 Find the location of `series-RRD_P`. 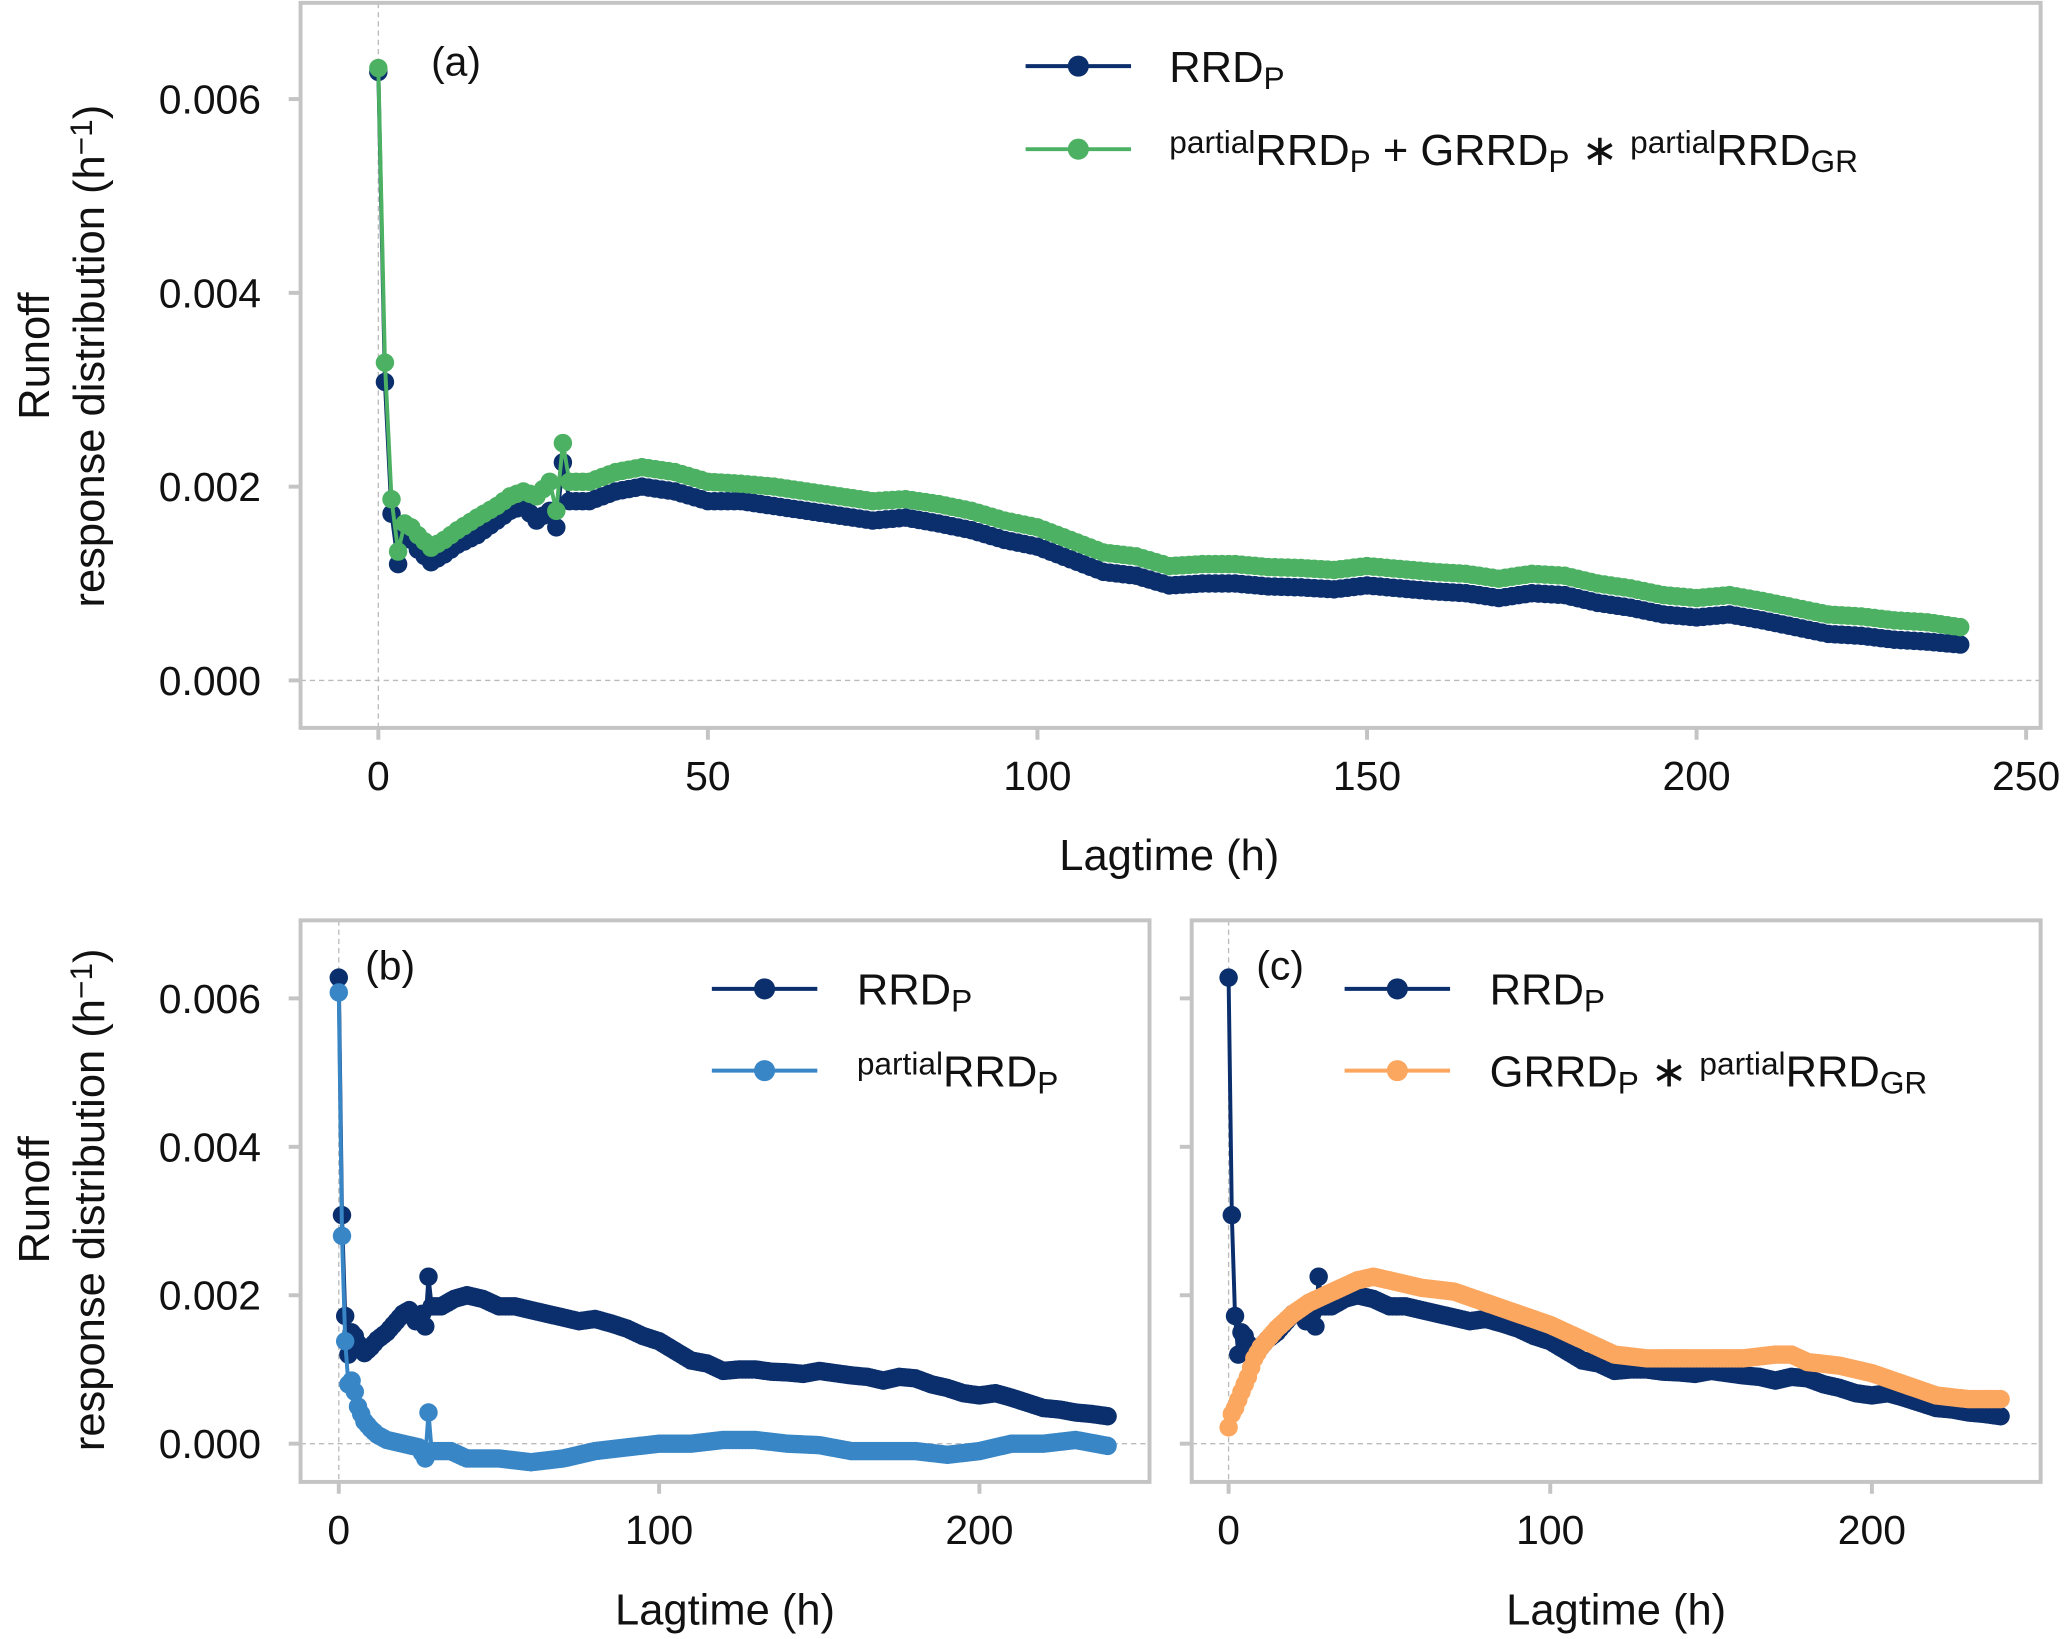

series-RRD_P is located at coordinates (723, 1197).